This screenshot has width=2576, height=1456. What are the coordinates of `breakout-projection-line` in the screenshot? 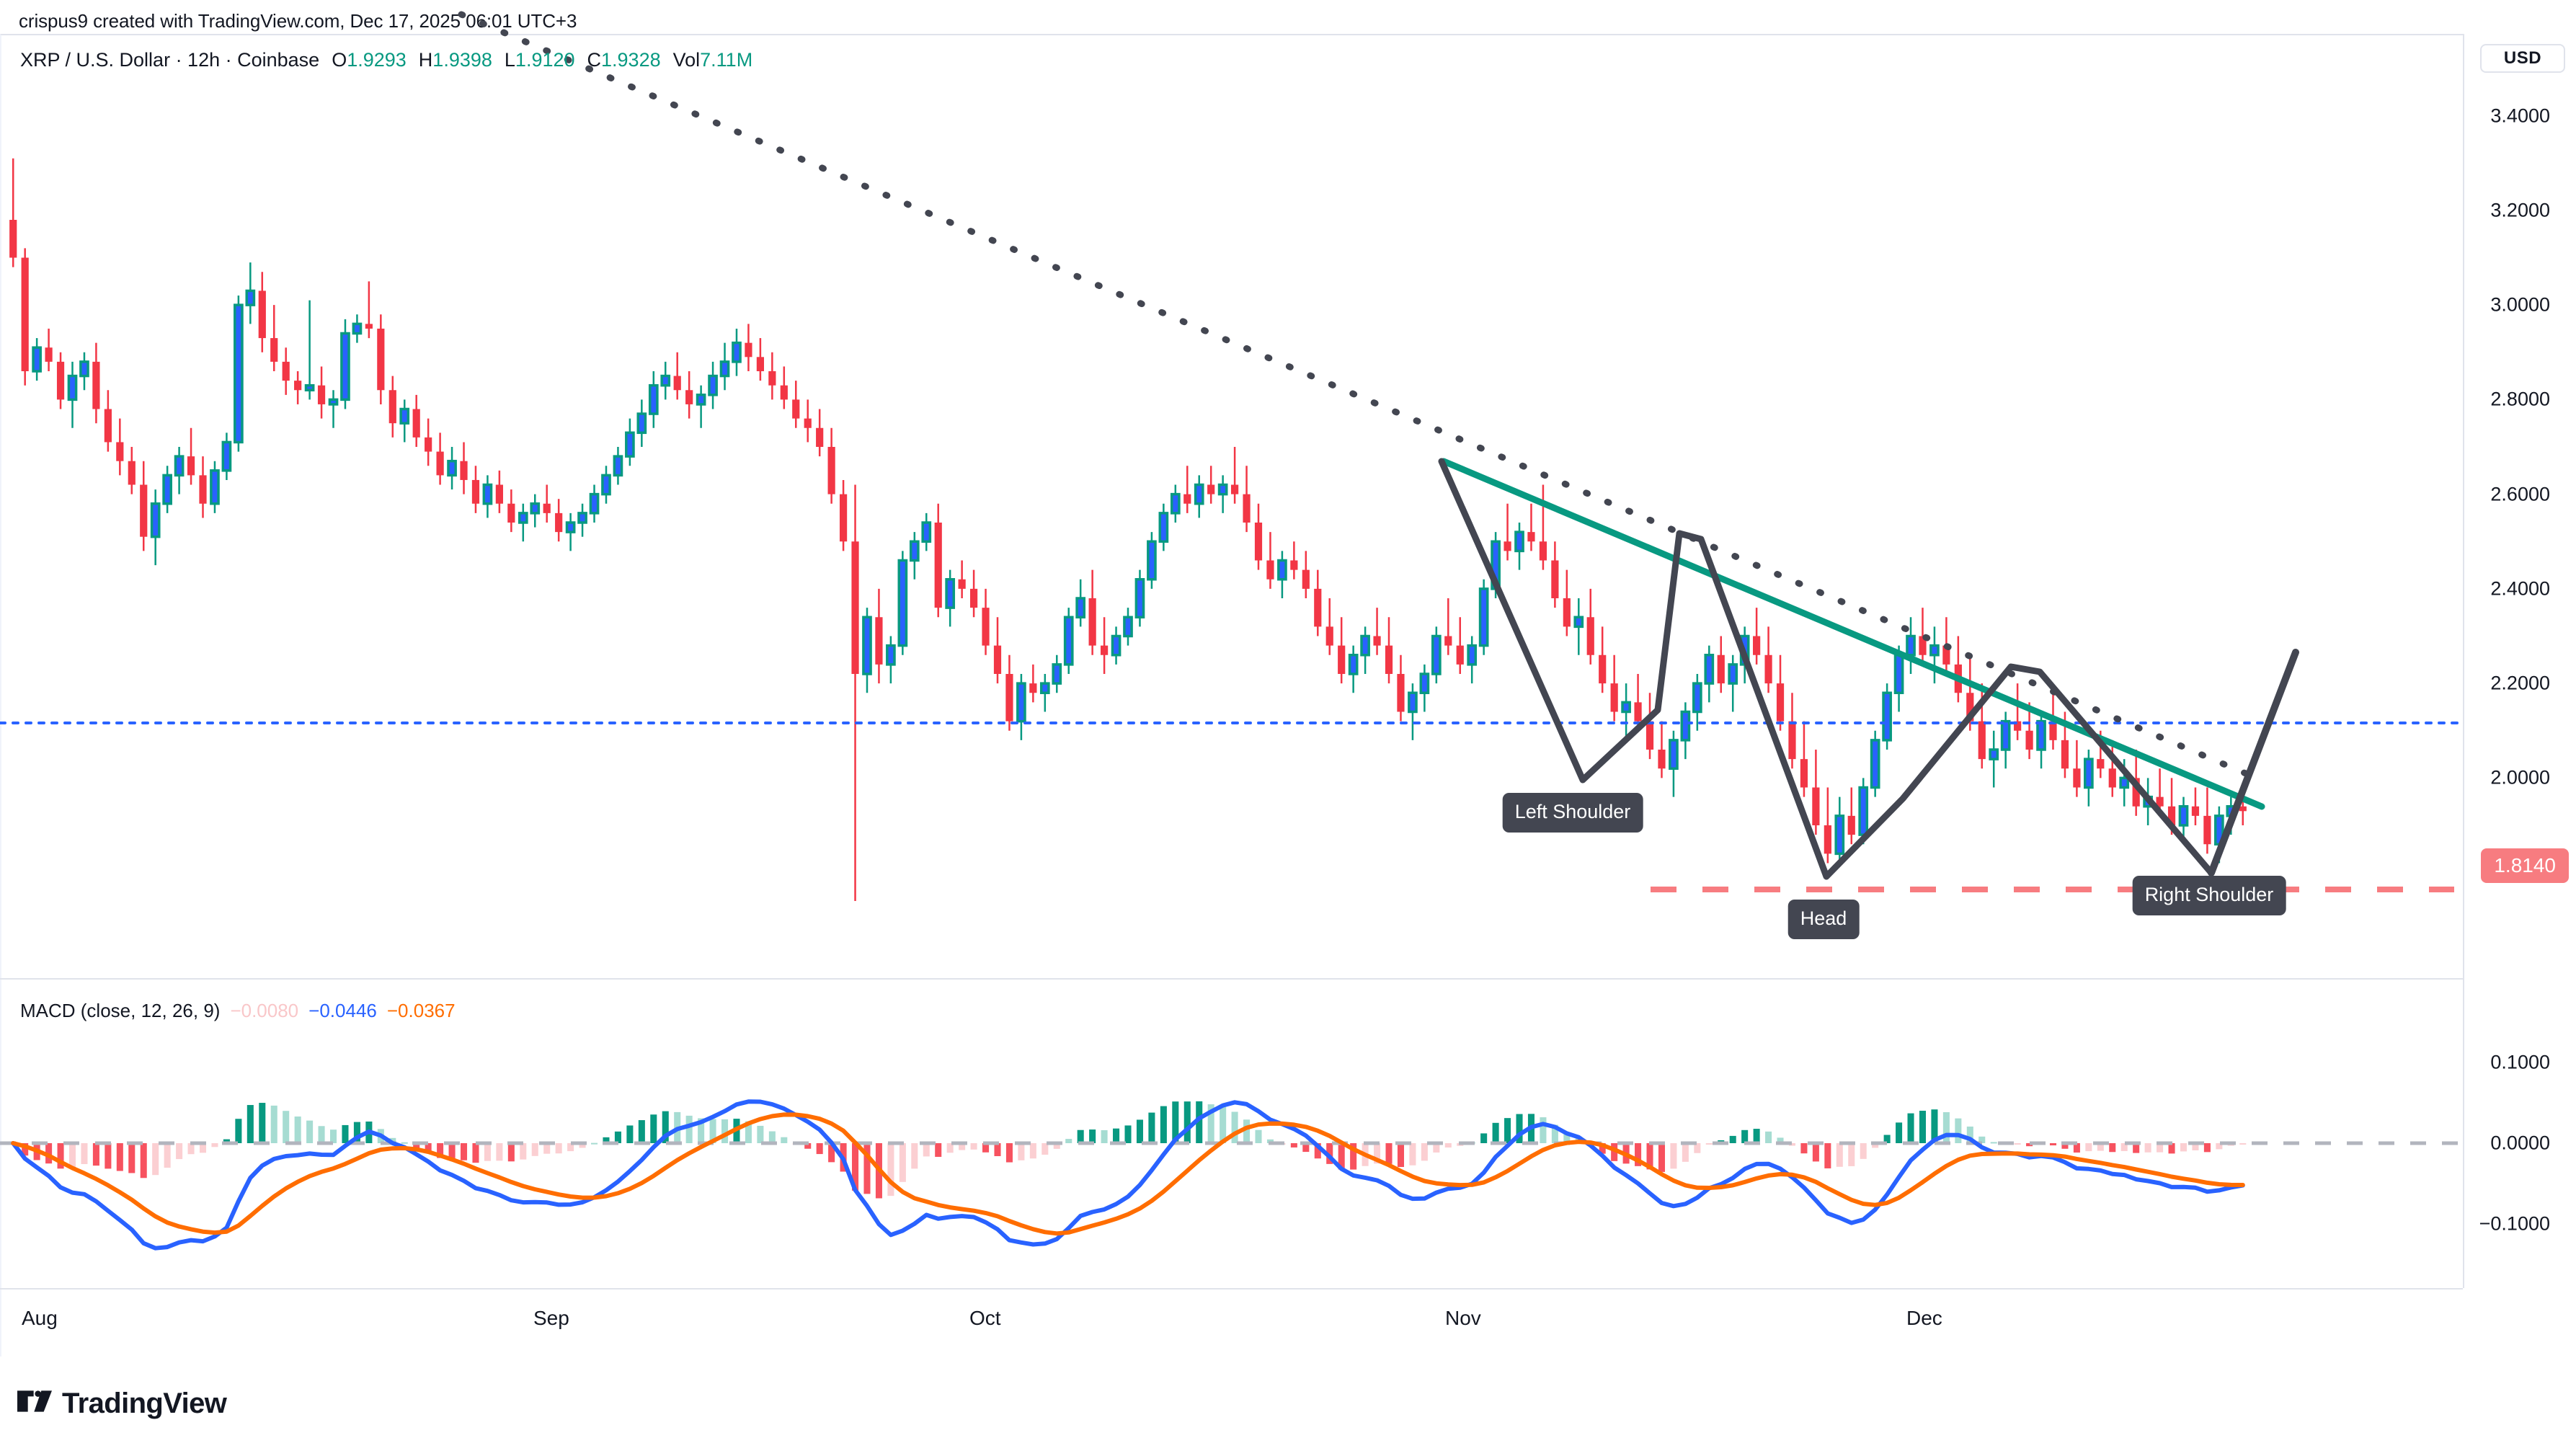 It's located at (2253, 762).